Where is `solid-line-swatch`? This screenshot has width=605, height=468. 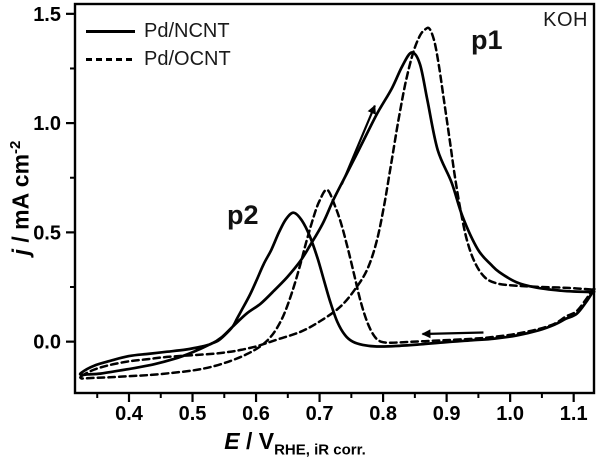
solid-line-swatch is located at coordinates (110, 31).